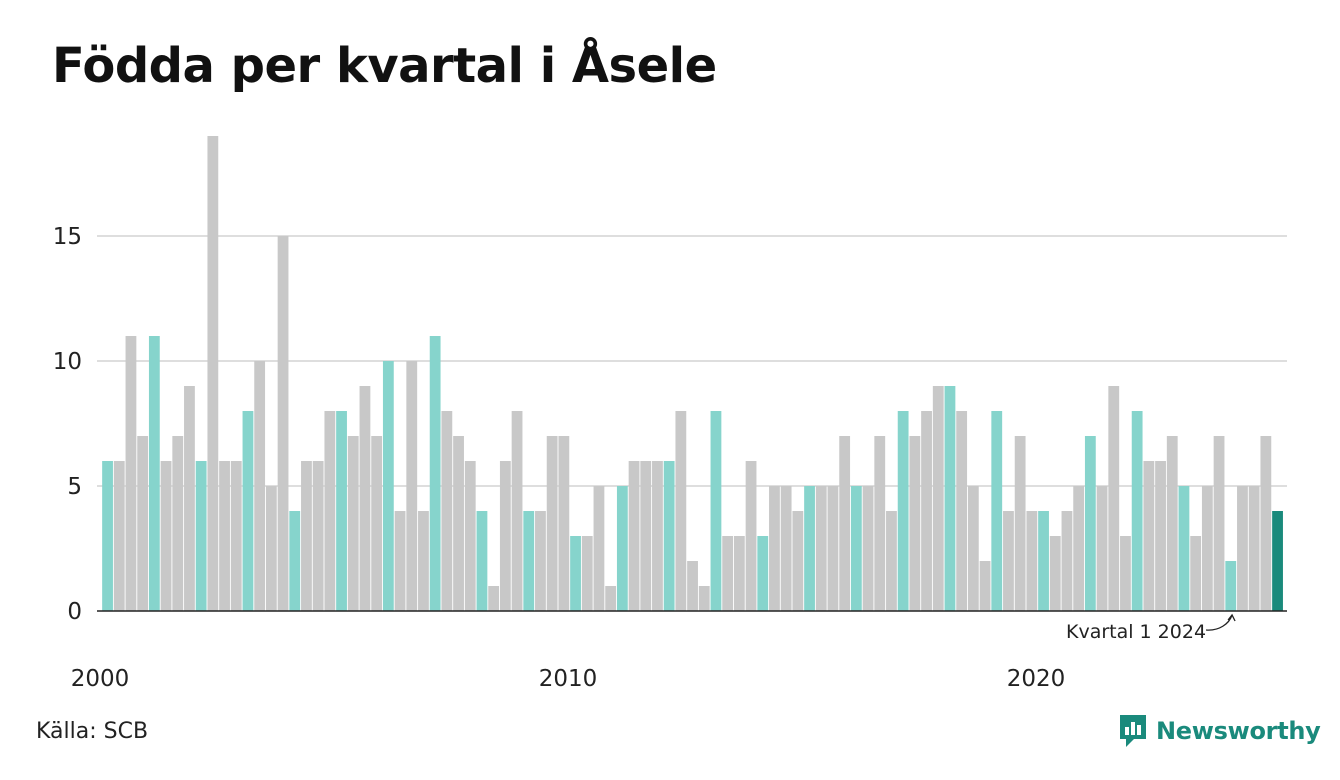 This screenshot has height=780, width=1340. What do you see at coordinates (1036, 679) in the screenshot?
I see `x-tick-label: 2020` at bounding box center [1036, 679].